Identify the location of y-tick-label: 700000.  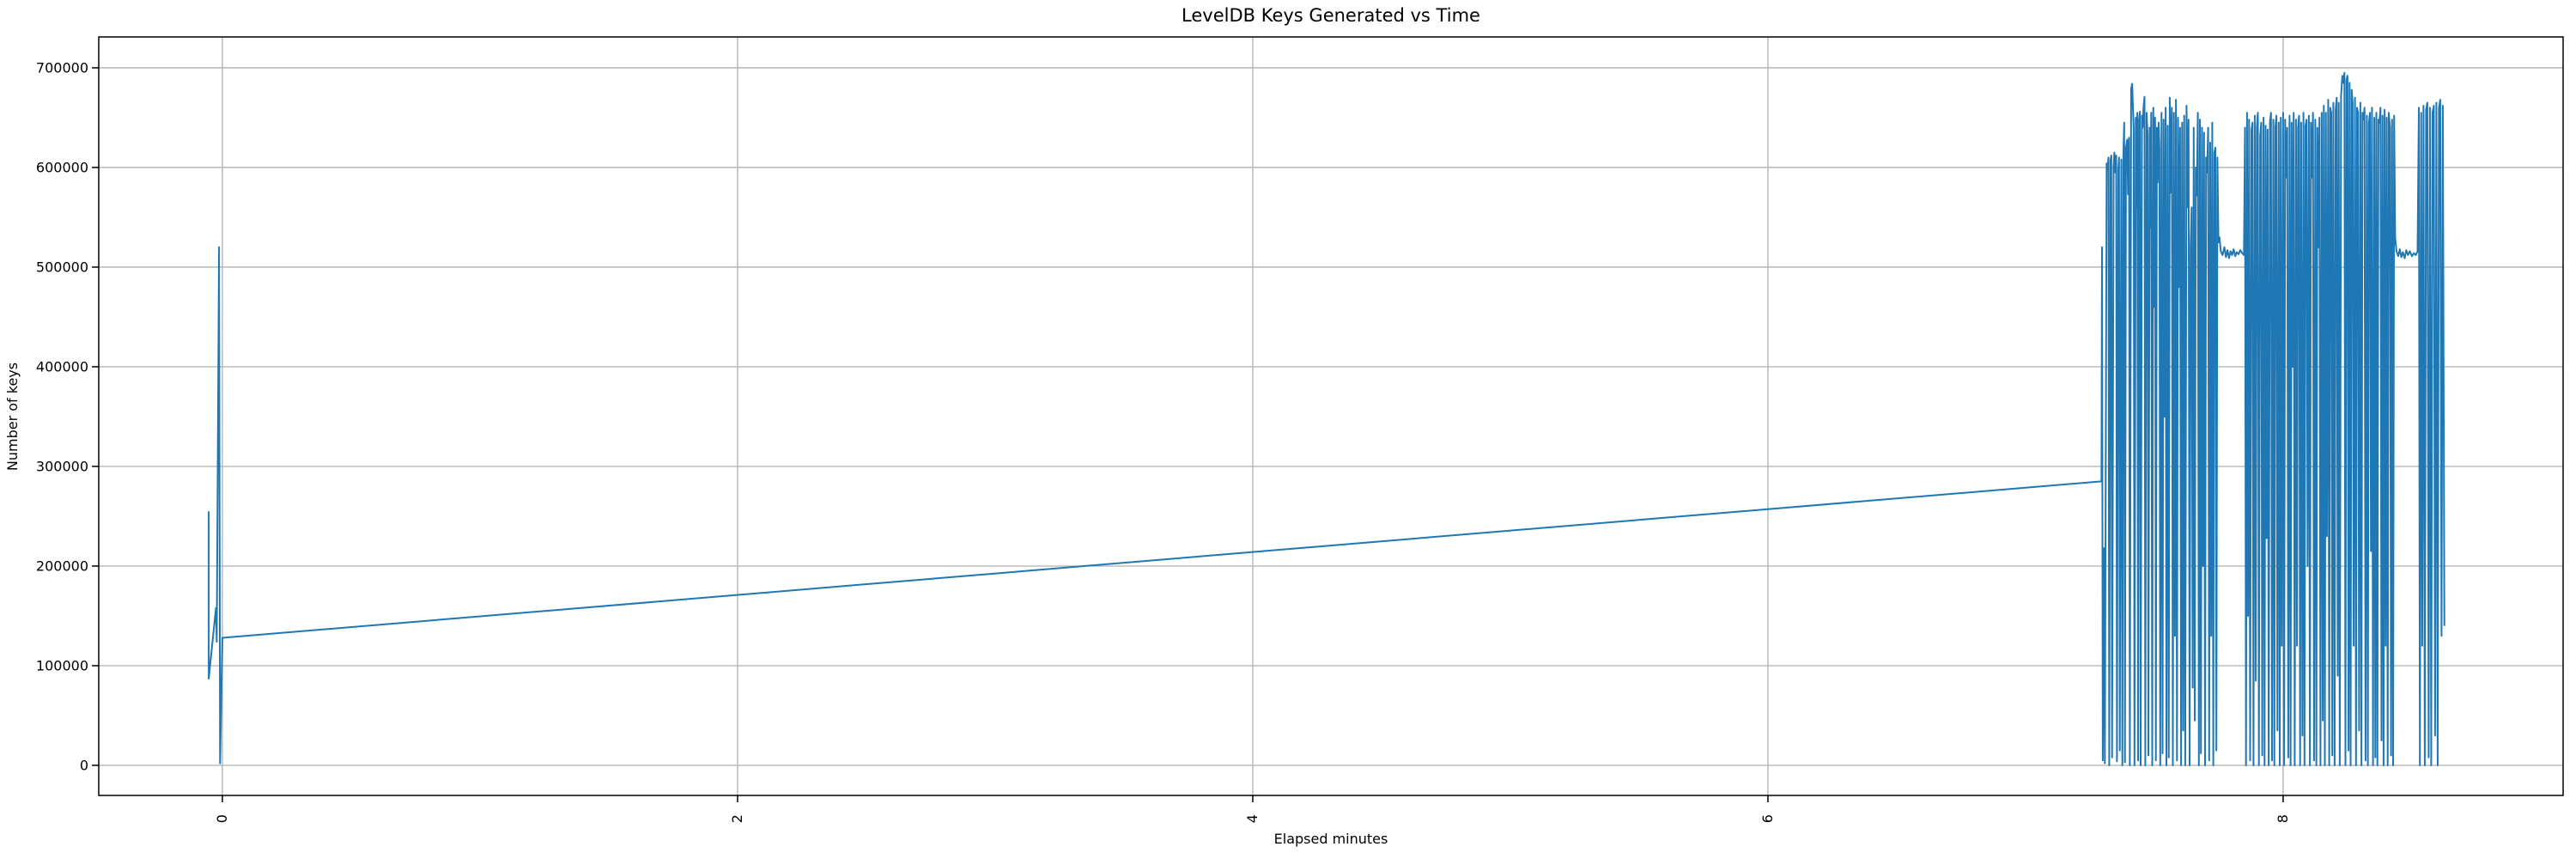
(62, 67).